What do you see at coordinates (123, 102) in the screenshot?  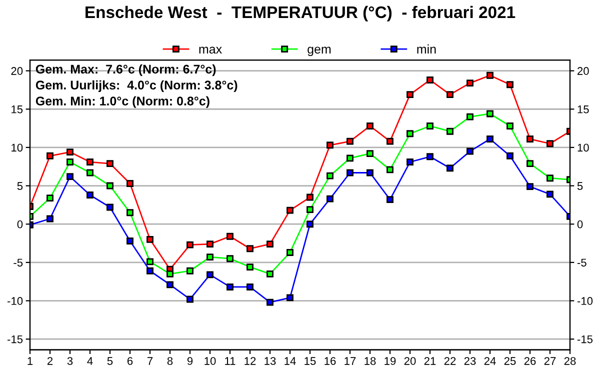 I see `annotation: Gem. Min: 1.0°c (Norm: 0.8°c)` at bounding box center [123, 102].